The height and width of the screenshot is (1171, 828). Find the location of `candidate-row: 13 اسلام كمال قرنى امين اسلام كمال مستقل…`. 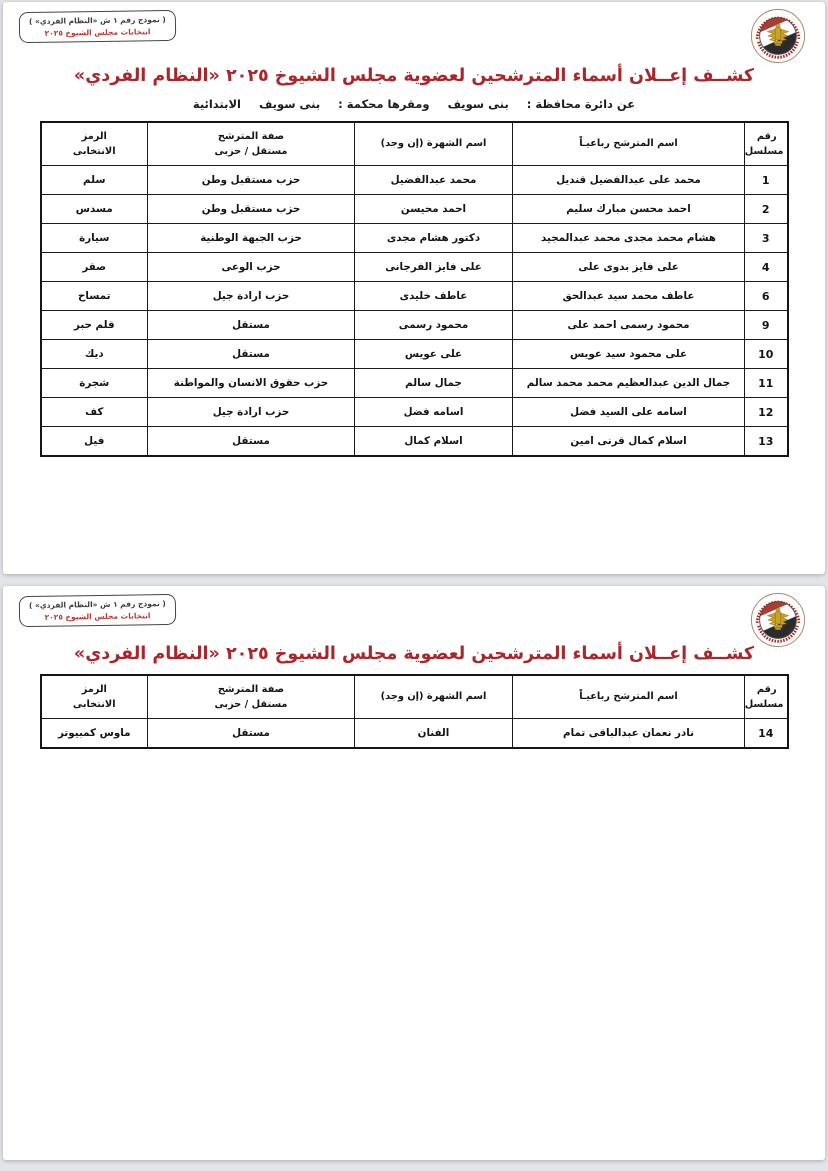

candidate-row: 13 اسلام كمال قرنى امين اسلام كمال مستقل… is located at coordinates (414, 441).